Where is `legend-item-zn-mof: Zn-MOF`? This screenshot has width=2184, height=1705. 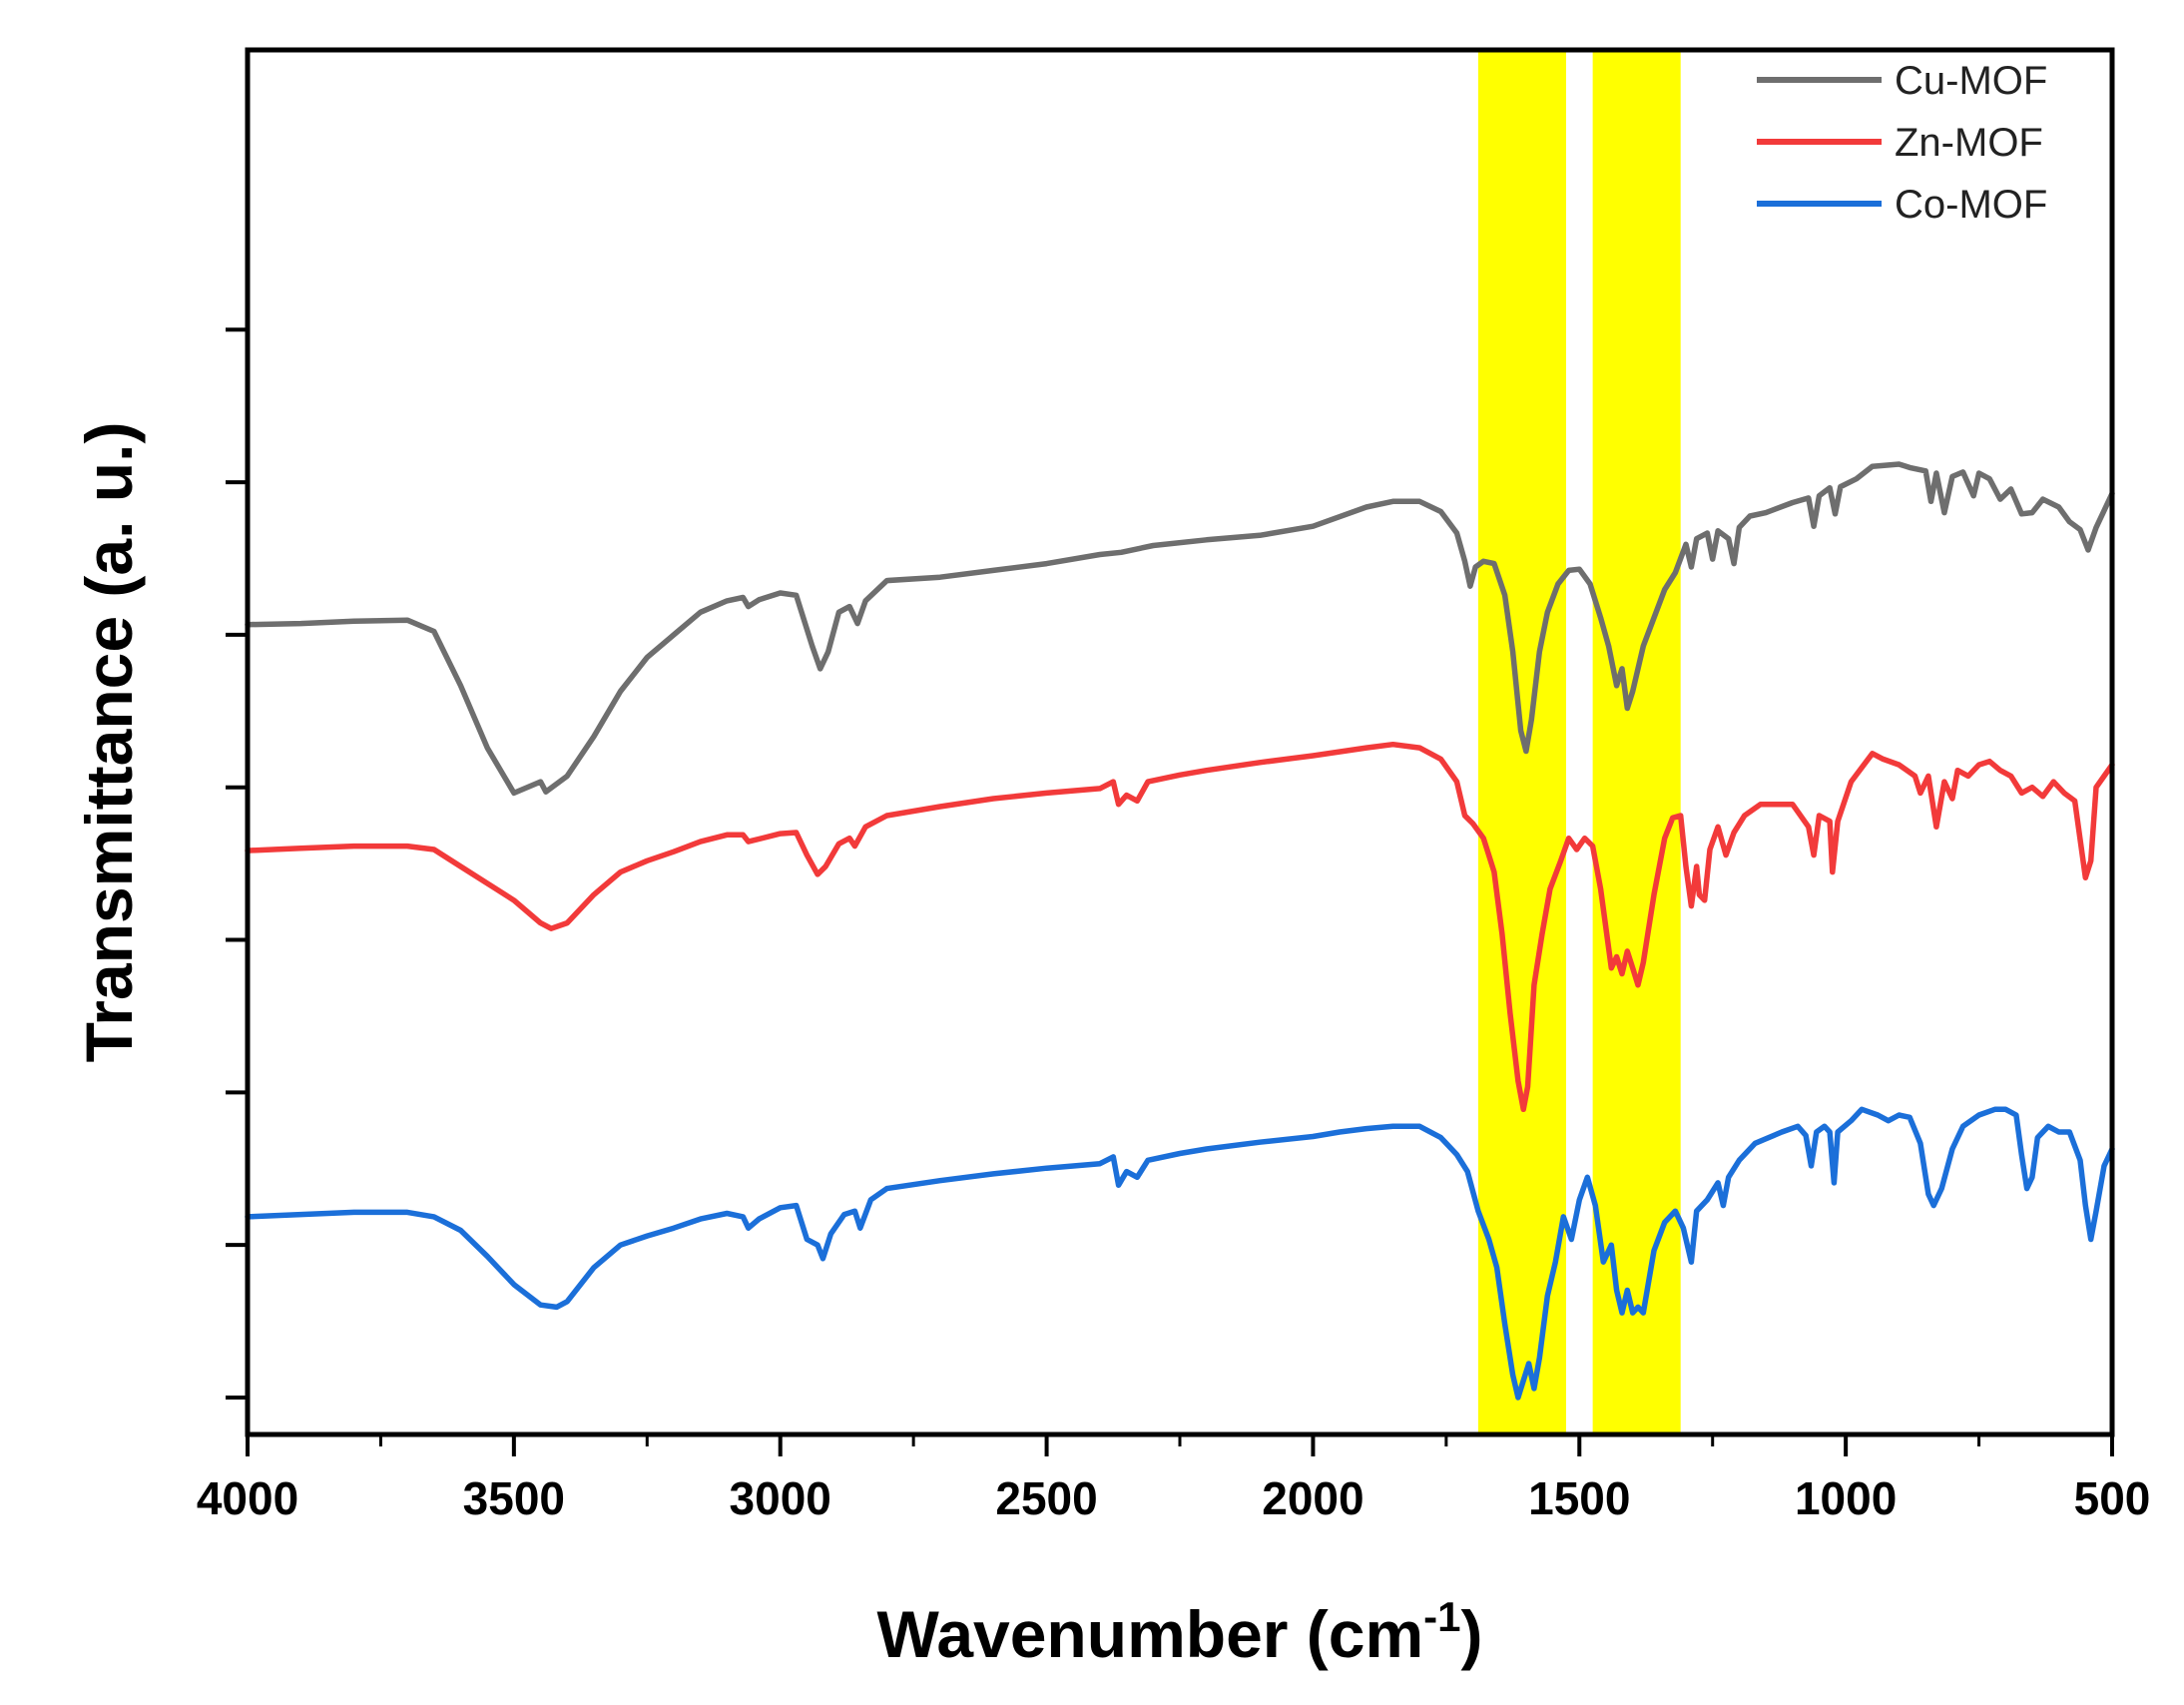
legend-item-zn-mof: Zn-MOF is located at coordinates (1900, 143).